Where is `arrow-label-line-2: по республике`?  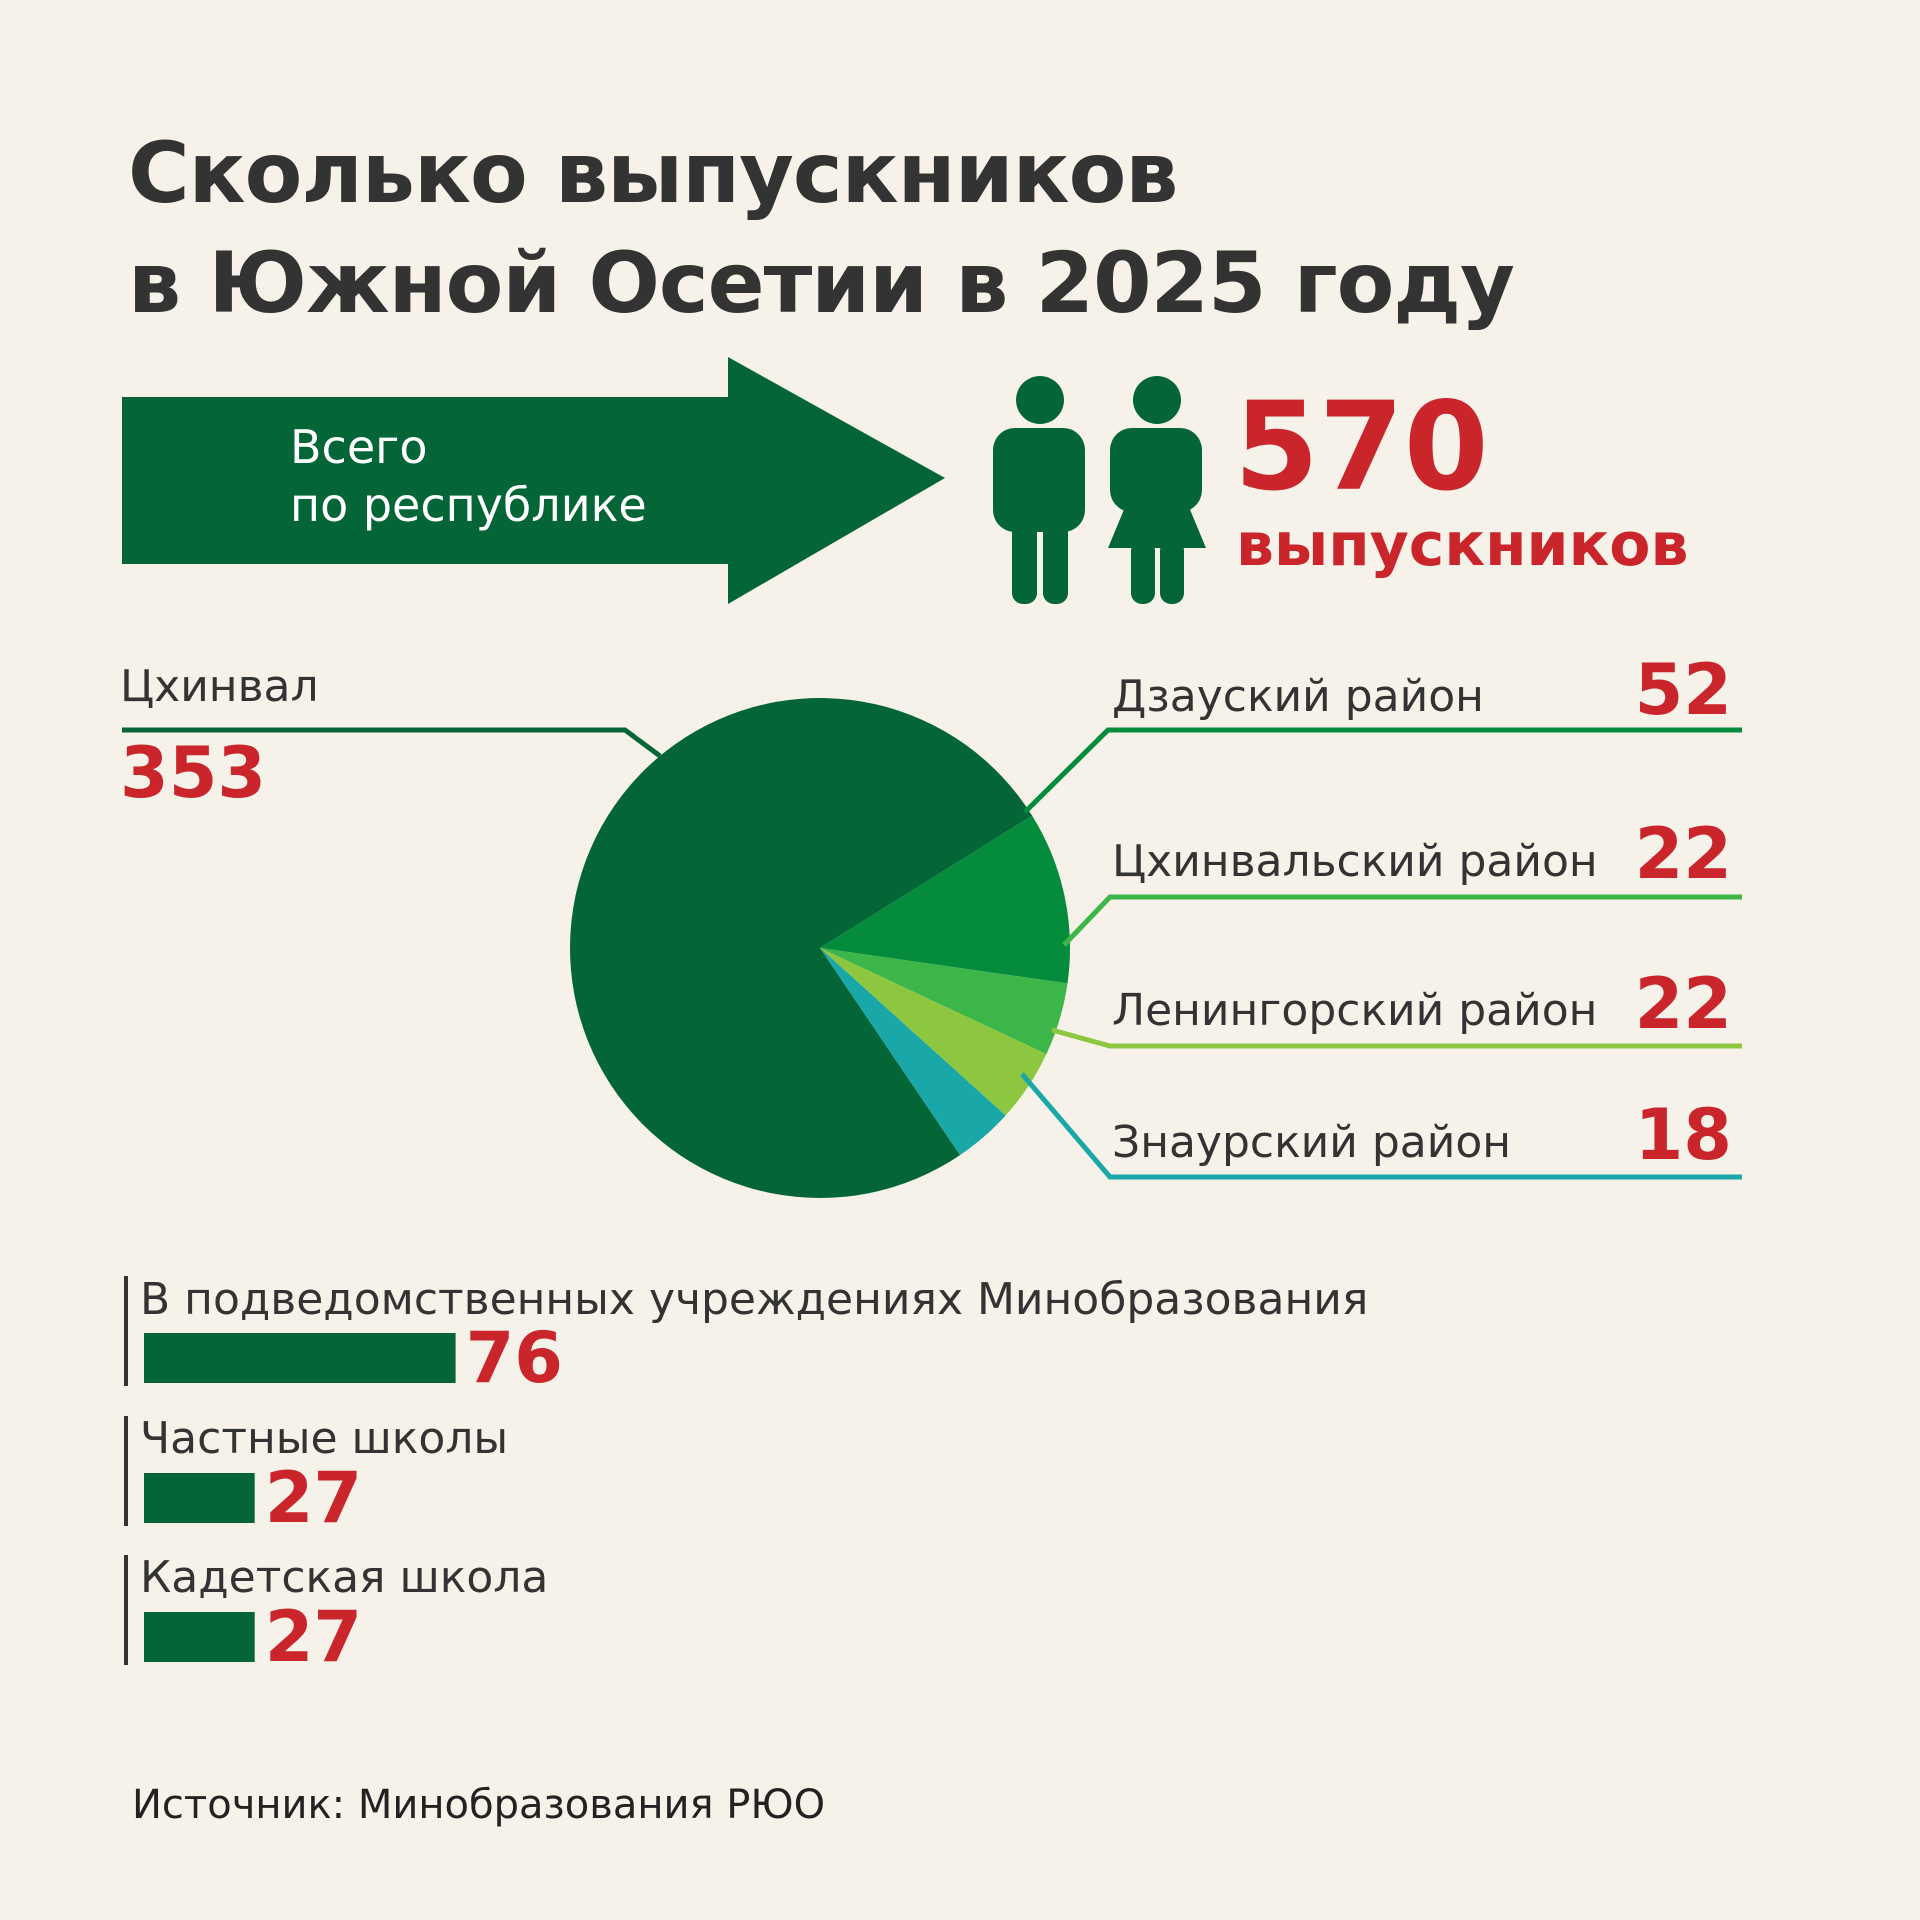 arrow-label-line-2: по республике is located at coordinates (468, 505).